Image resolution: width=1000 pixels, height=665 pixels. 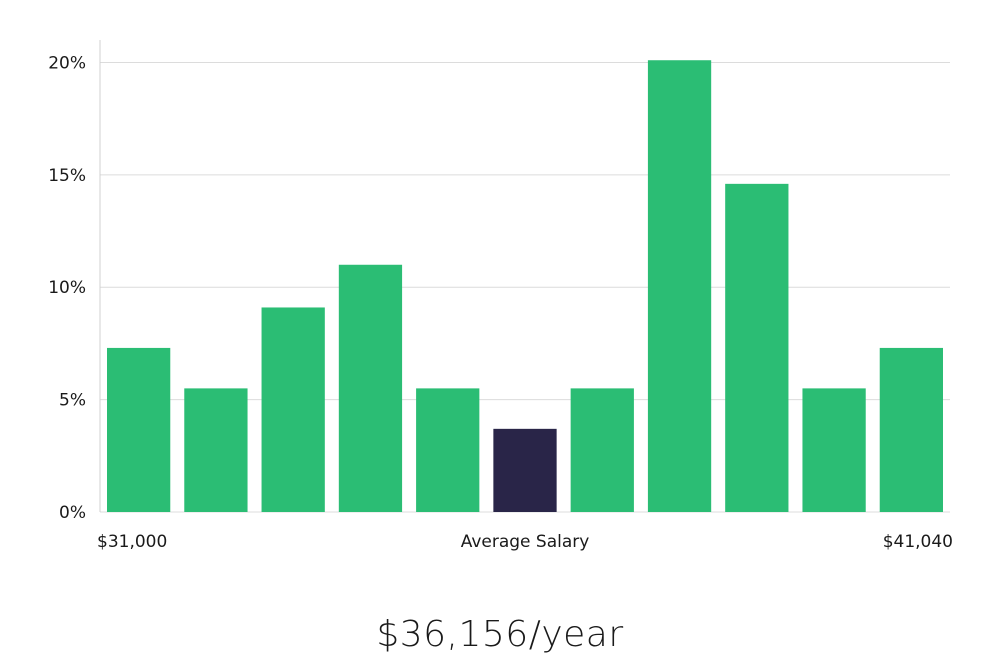 What do you see at coordinates (67, 176) in the screenshot?
I see `y-tick-label: 15%` at bounding box center [67, 176].